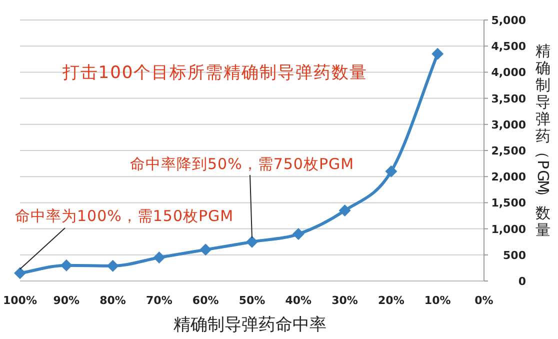 The width and height of the screenshot is (558, 339). I want to click on y-tick-label: 5,000, so click(508, 20).